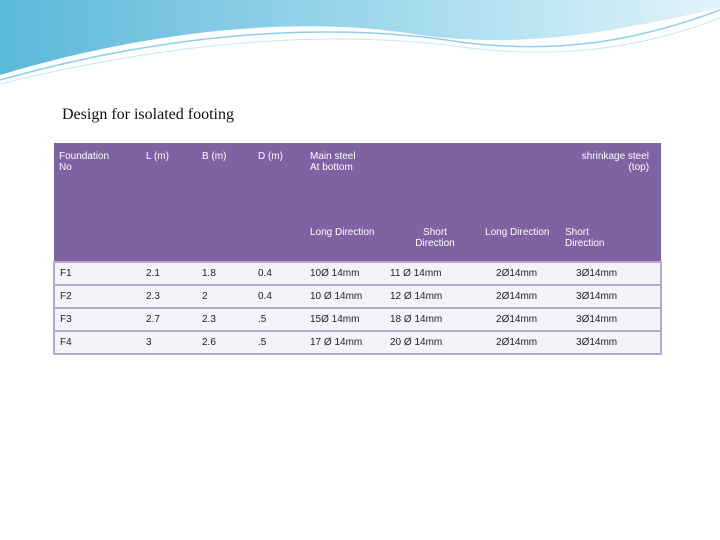 This screenshot has width=720, height=540. What do you see at coordinates (169, 319) in the screenshot?
I see `table-cell: 2.7` at bounding box center [169, 319].